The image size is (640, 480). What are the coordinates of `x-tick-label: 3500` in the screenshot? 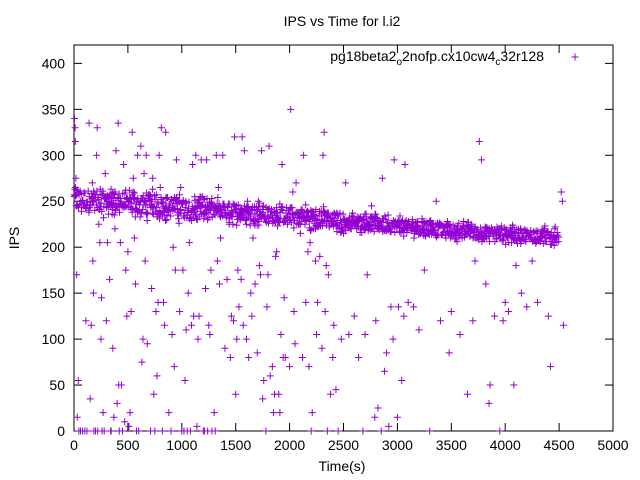 It's located at (451, 445).